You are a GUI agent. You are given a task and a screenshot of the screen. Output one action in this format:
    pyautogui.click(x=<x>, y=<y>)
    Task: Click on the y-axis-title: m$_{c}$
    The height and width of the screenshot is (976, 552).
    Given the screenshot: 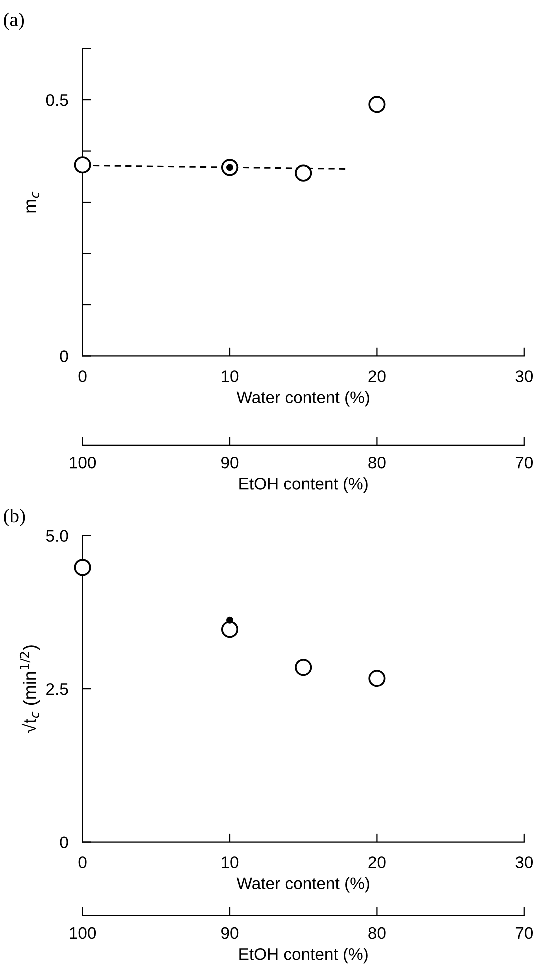 What is the action you would take?
    pyautogui.click(x=33, y=202)
    